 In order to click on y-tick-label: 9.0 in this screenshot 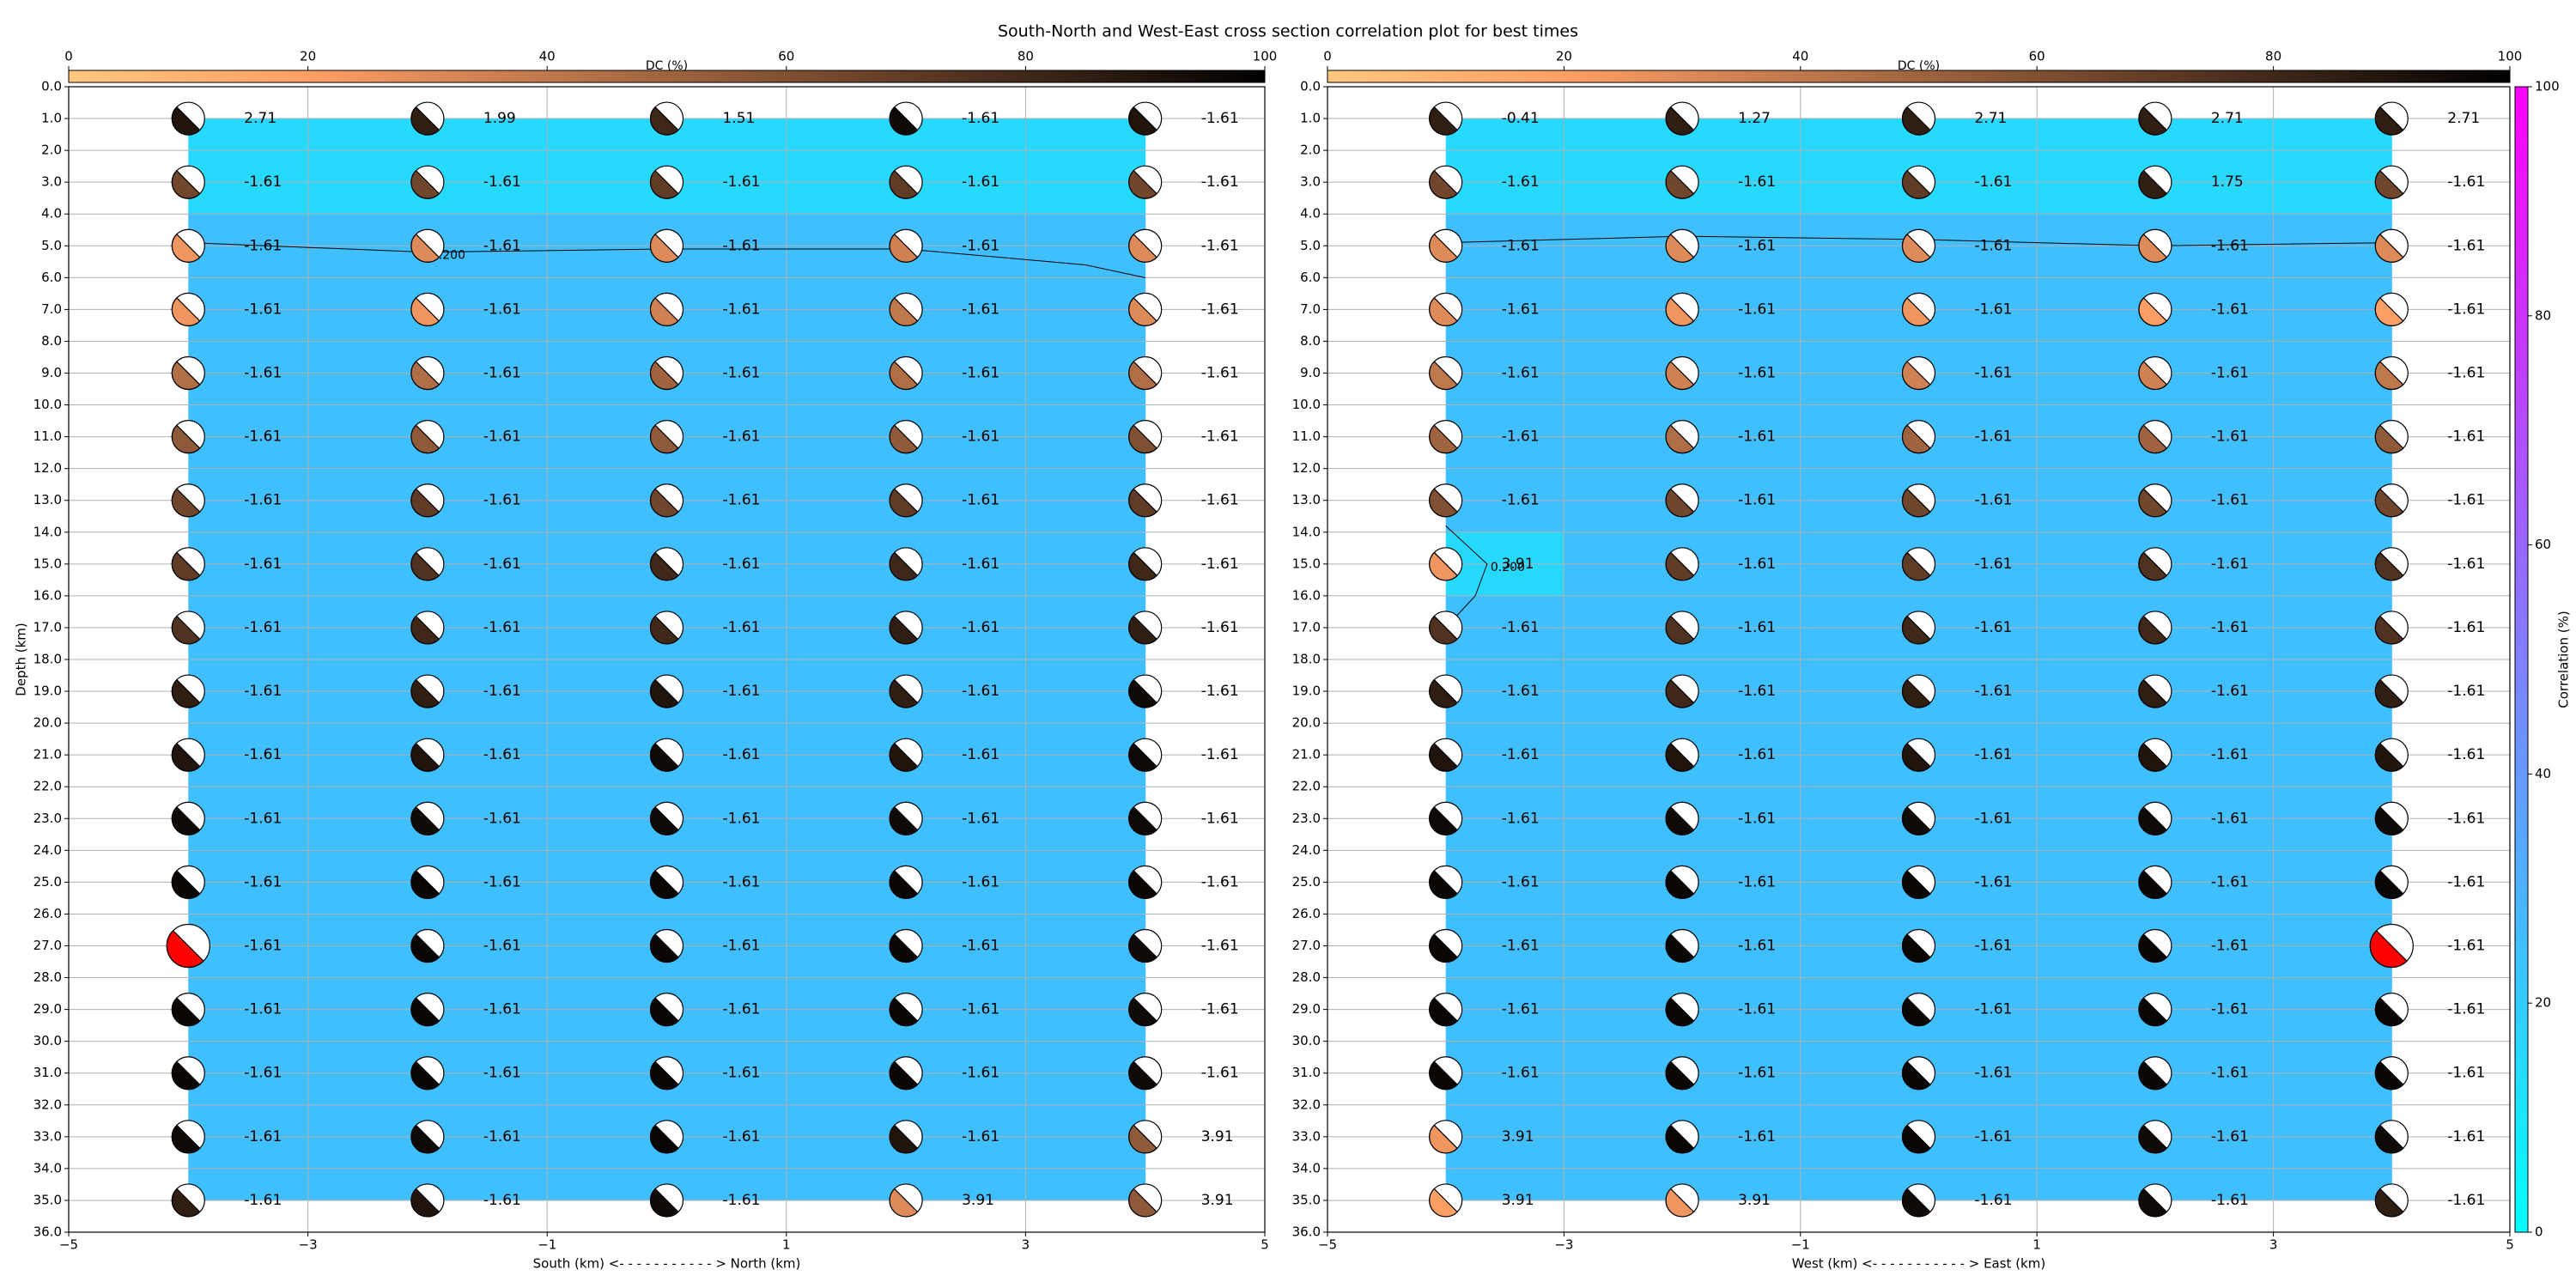, I will do `click(1310, 372)`.